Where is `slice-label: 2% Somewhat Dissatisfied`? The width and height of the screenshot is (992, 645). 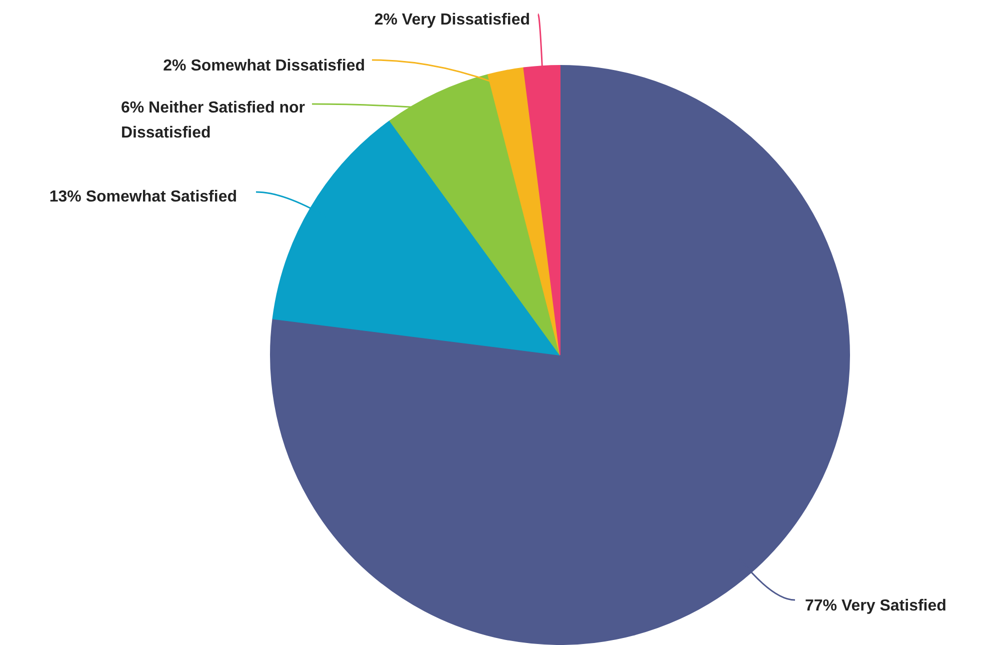
slice-label: 2% Somewhat Dissatisfied is located at coordinates (264, 65).